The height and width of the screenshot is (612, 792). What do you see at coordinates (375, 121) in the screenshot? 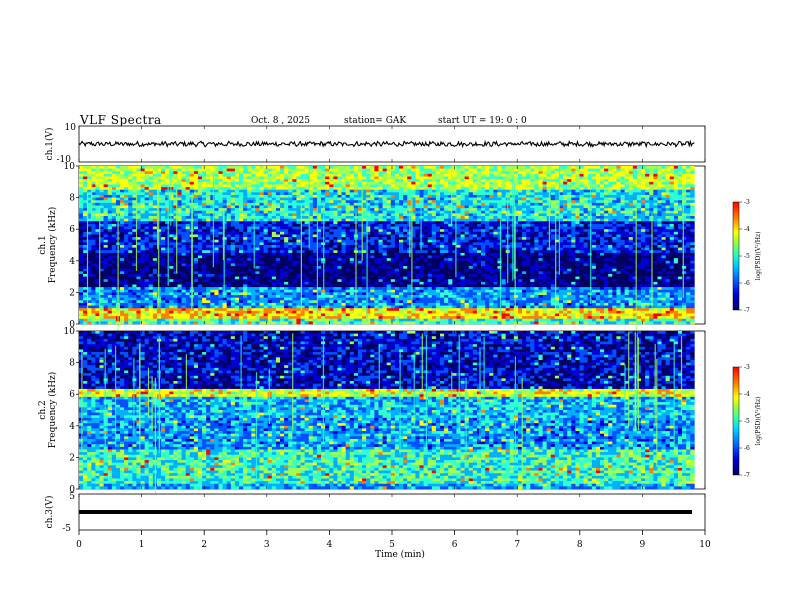
I see `station-label: station= GAK` at bounding box center [375, 121].